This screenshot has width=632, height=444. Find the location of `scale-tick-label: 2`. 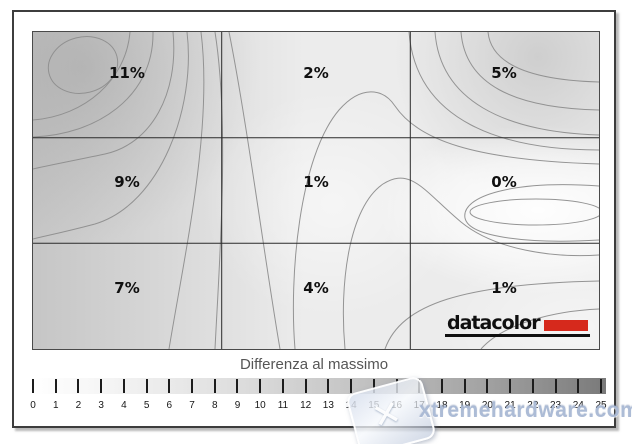

scale-tick-label: 2 is located at coordinates (78, 405).